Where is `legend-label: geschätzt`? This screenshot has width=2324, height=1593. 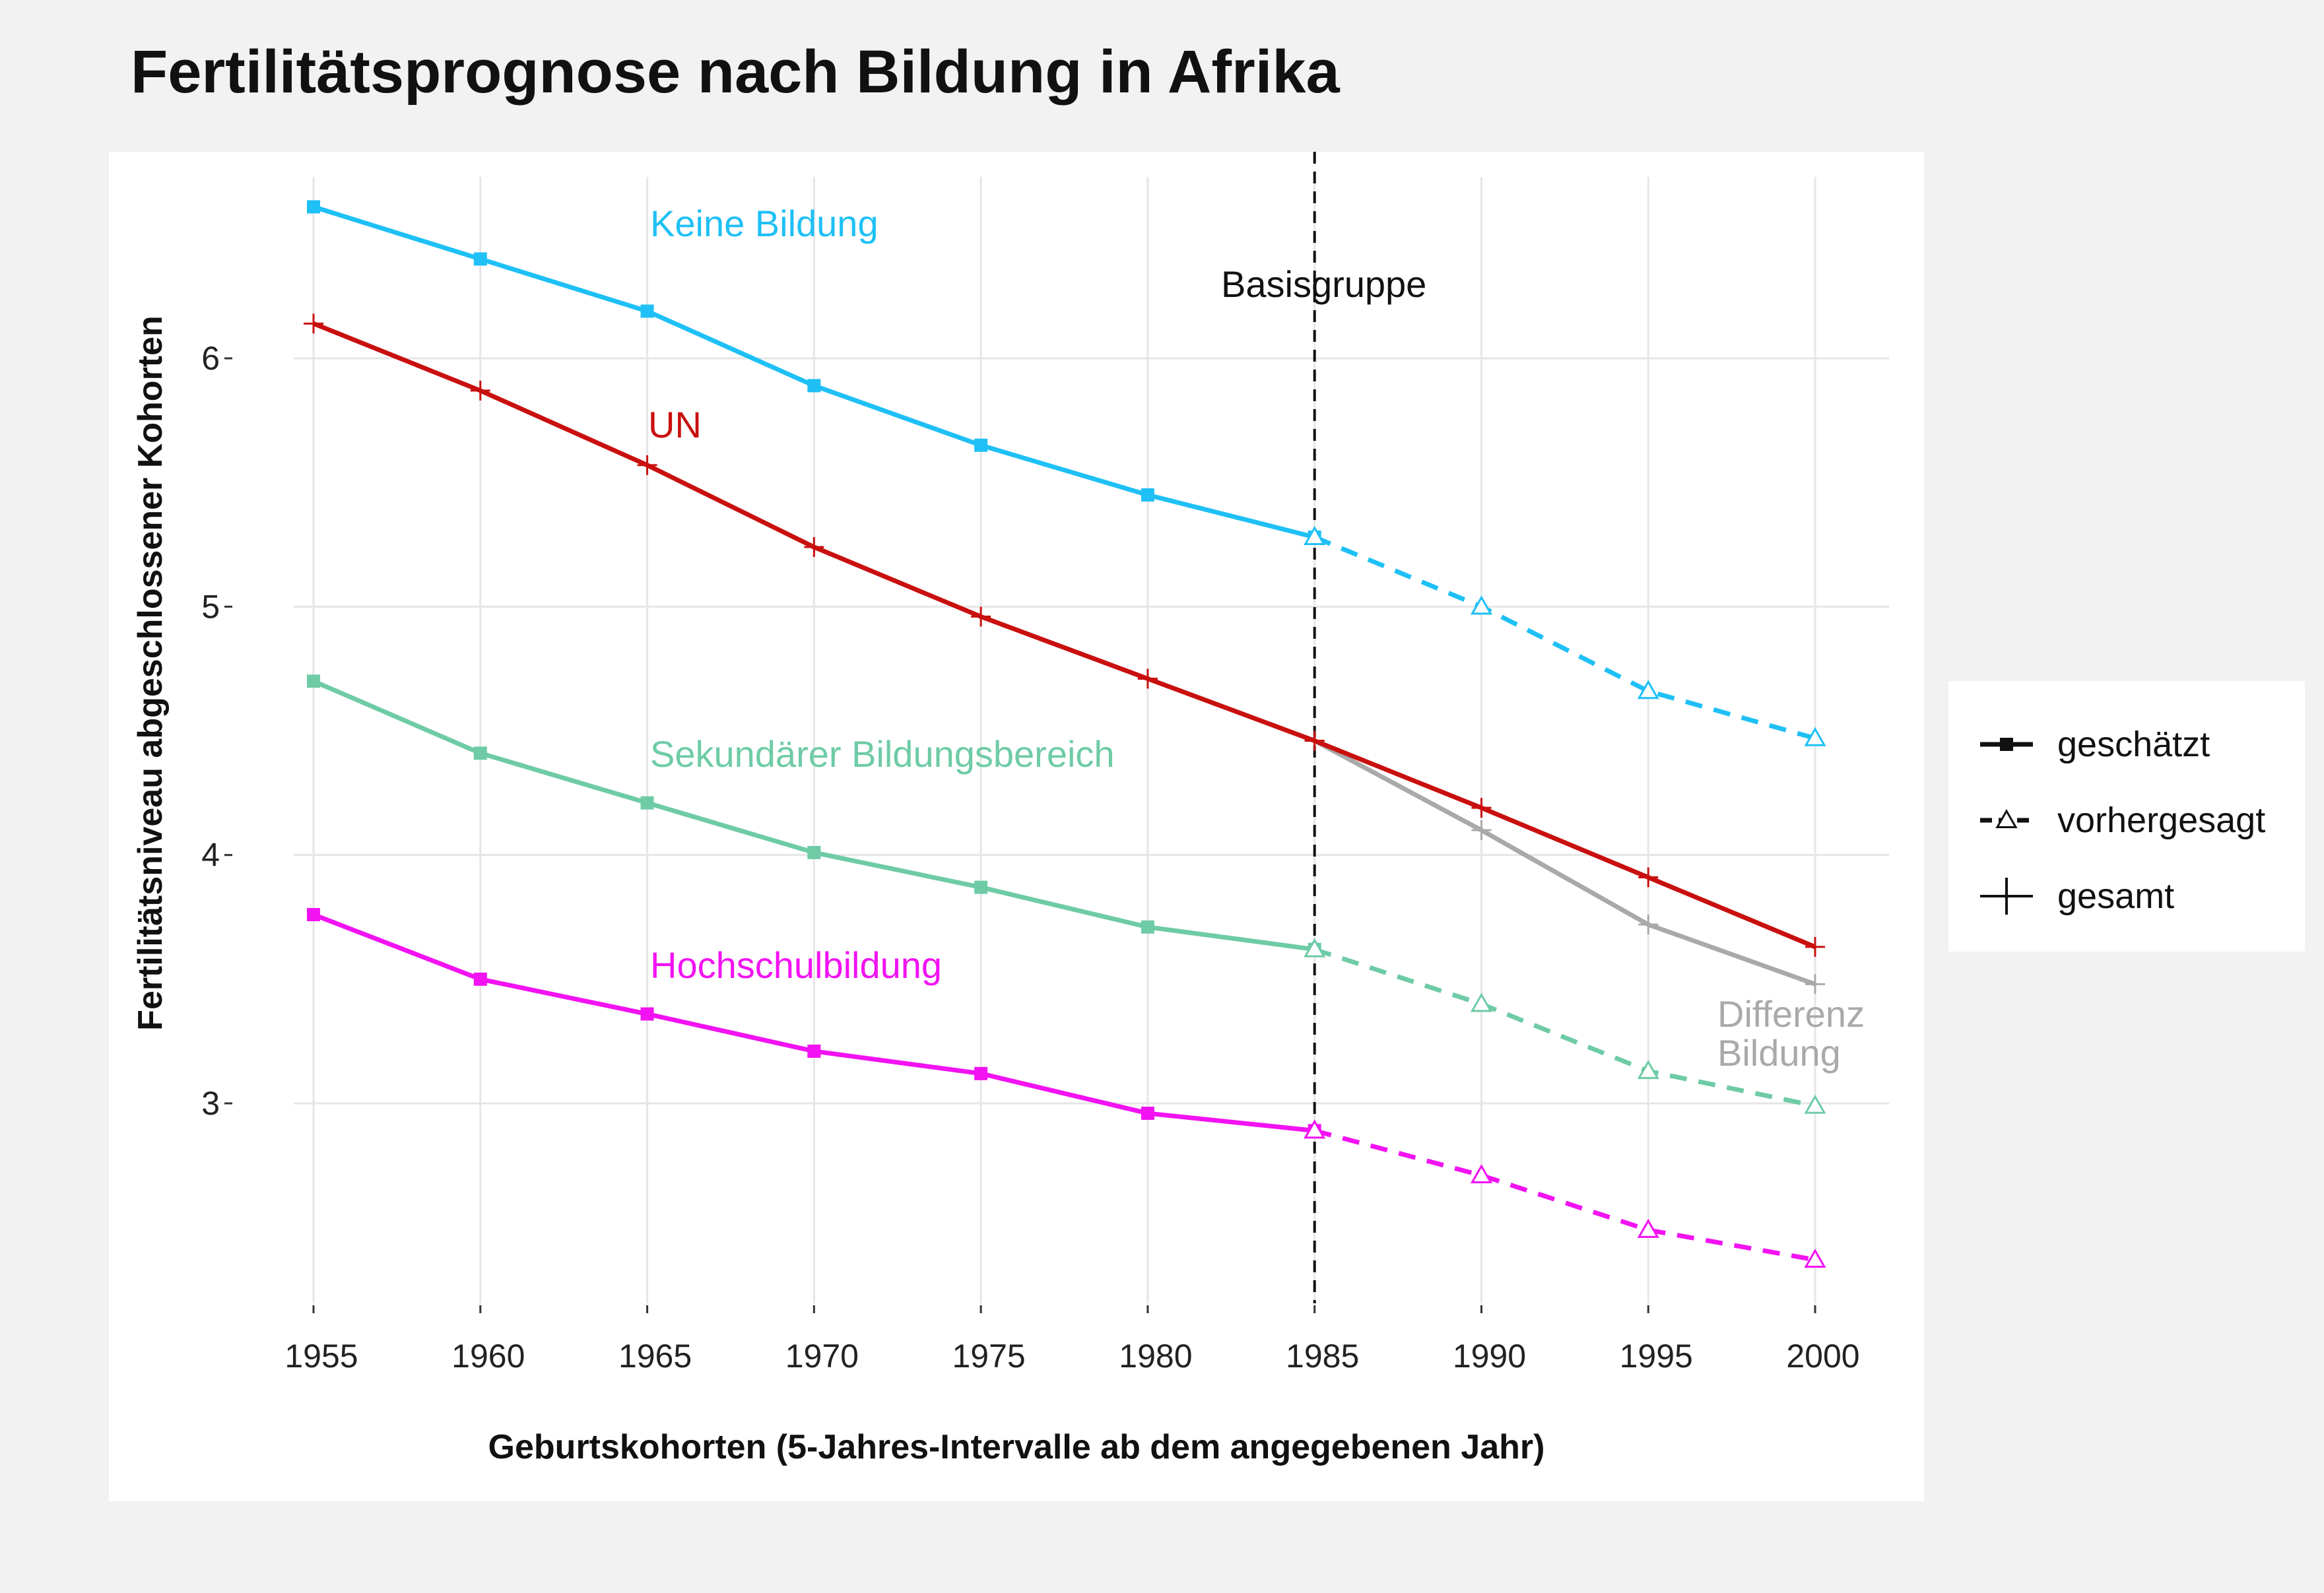 legend-label: geschätzt is located at coordinates (2133, 744).